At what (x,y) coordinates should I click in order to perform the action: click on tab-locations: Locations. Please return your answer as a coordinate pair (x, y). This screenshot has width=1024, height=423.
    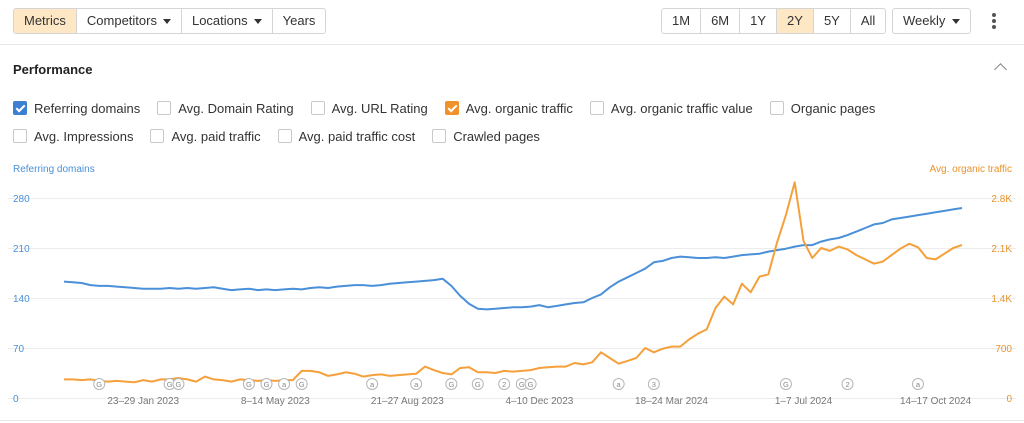
    Looking at the image, I should click on (227, 21).